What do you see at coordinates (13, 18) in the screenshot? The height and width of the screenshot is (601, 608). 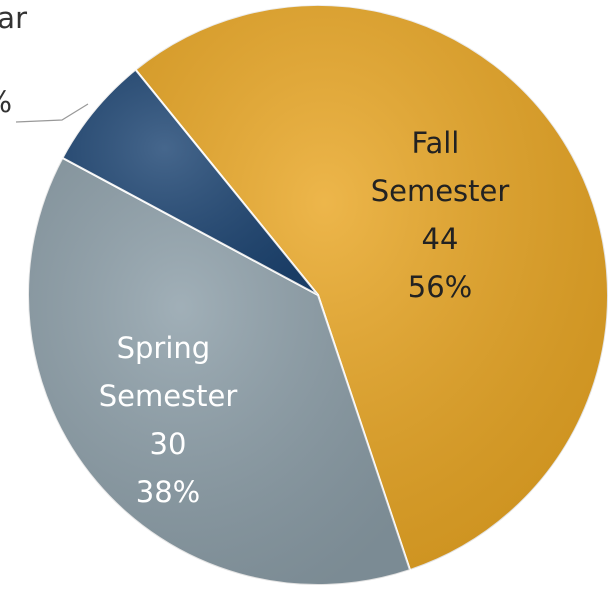 I see `slice-label: ar` at bounding box center [13, 18].